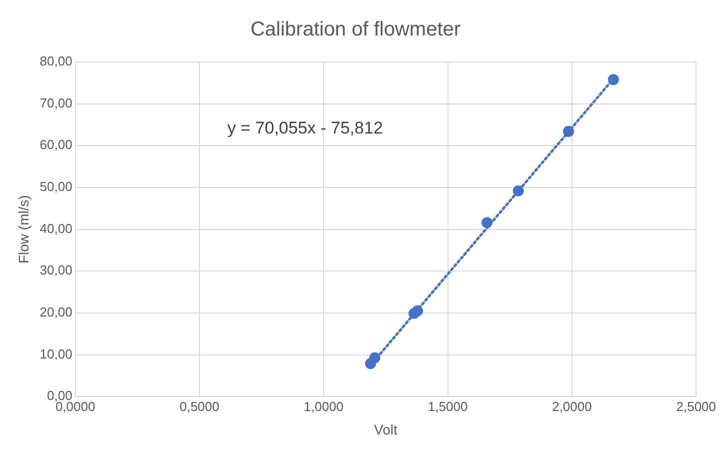 The width and height of the screenshot is (727, 455). Describe the element at coordinates (305, 128) in the screenshot. I see `annotation: y = 70,055x - 75,812` at that location.